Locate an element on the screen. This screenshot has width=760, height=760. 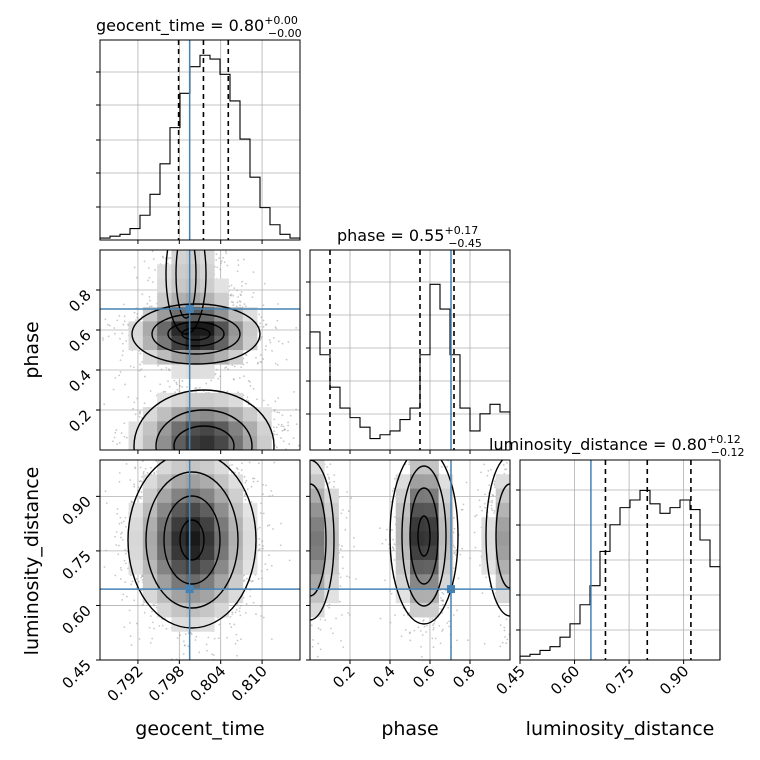
tick-label-phase-x: 0.8 is located at coordinates (464, 677).